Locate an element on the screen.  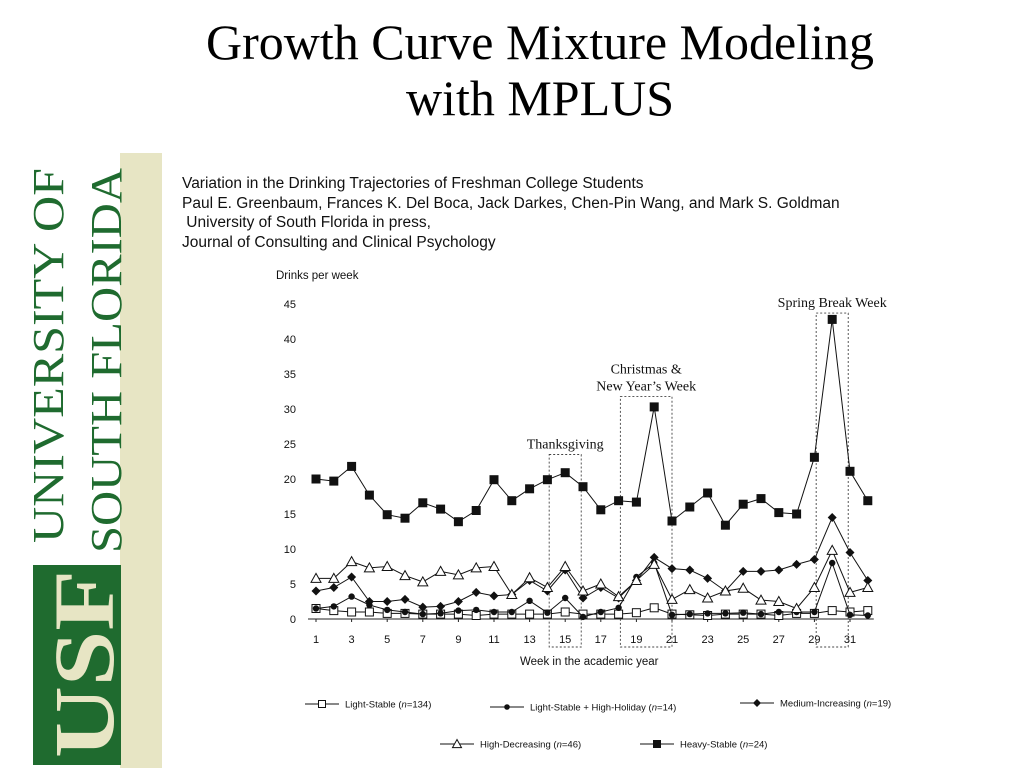
legend-item: Light-Stable + High-Holiday (n=14) is located at coordinates (583, 708).